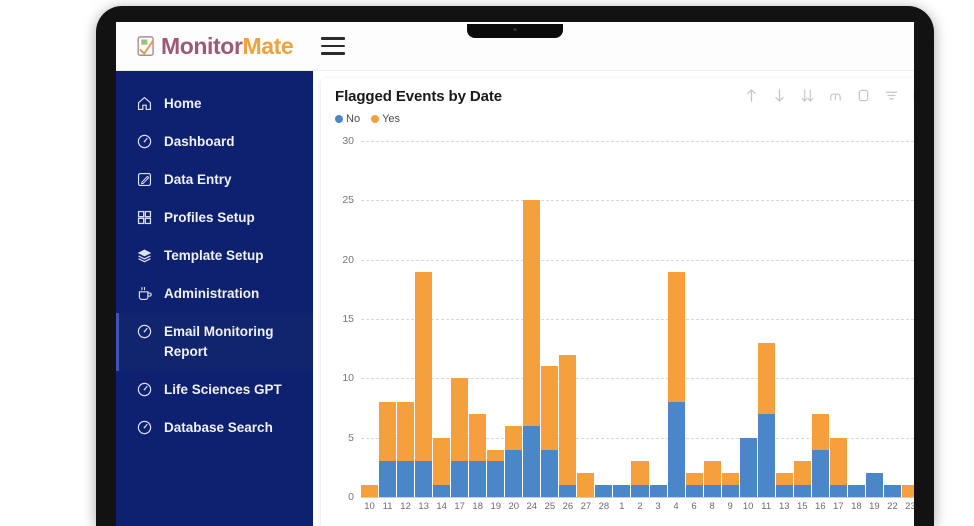 This screenshot has height=526, width=974. What do you see at coordinates (751, 95) in the screenshot?
I see `arrow-up-icon` at bounding box center [751, 95].